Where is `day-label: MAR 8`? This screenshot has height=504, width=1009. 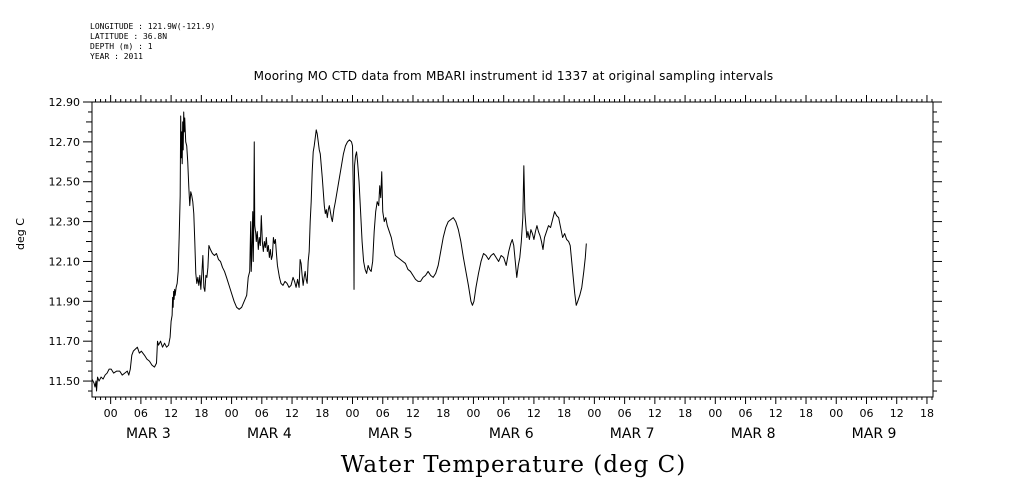 day-label: MAR 8 is located at coordinates (753, 434).